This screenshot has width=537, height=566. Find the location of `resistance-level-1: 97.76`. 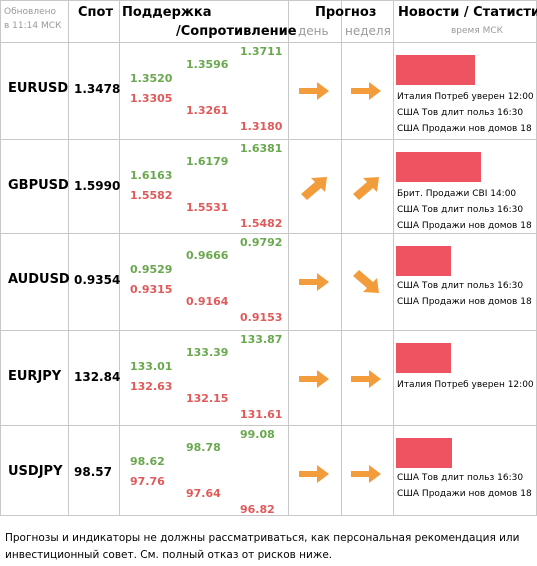

resistance-level-1: 97.76 is located at coordinates (147, 481).